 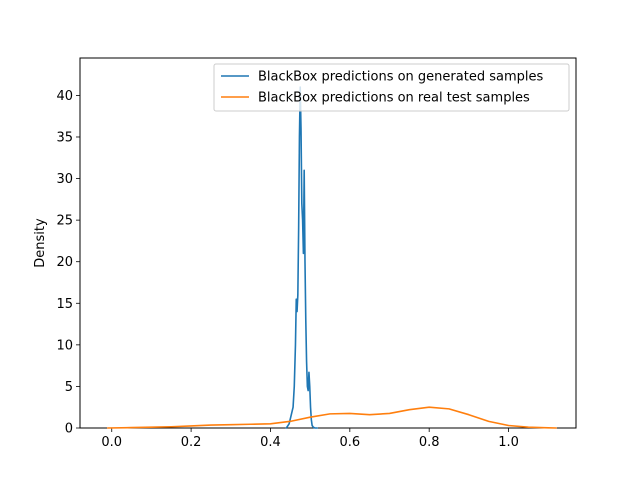 What do you see at coordinates (302, 257) in the screenshot?
I see `series-line-generated` at bounding box center [302, 257].